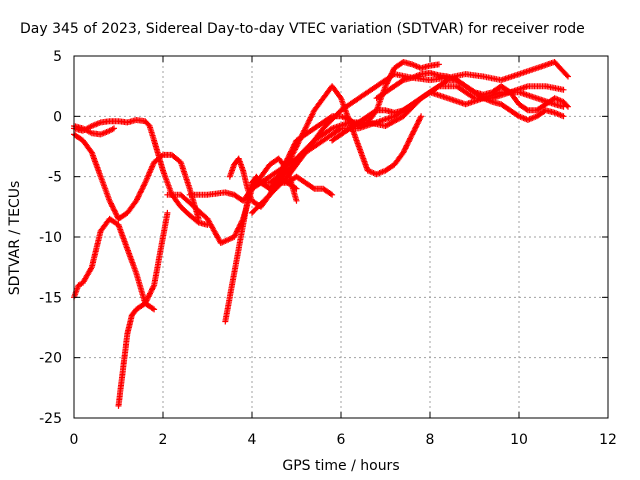  I want to click on y-tick-label: -10, so click(50, 238).